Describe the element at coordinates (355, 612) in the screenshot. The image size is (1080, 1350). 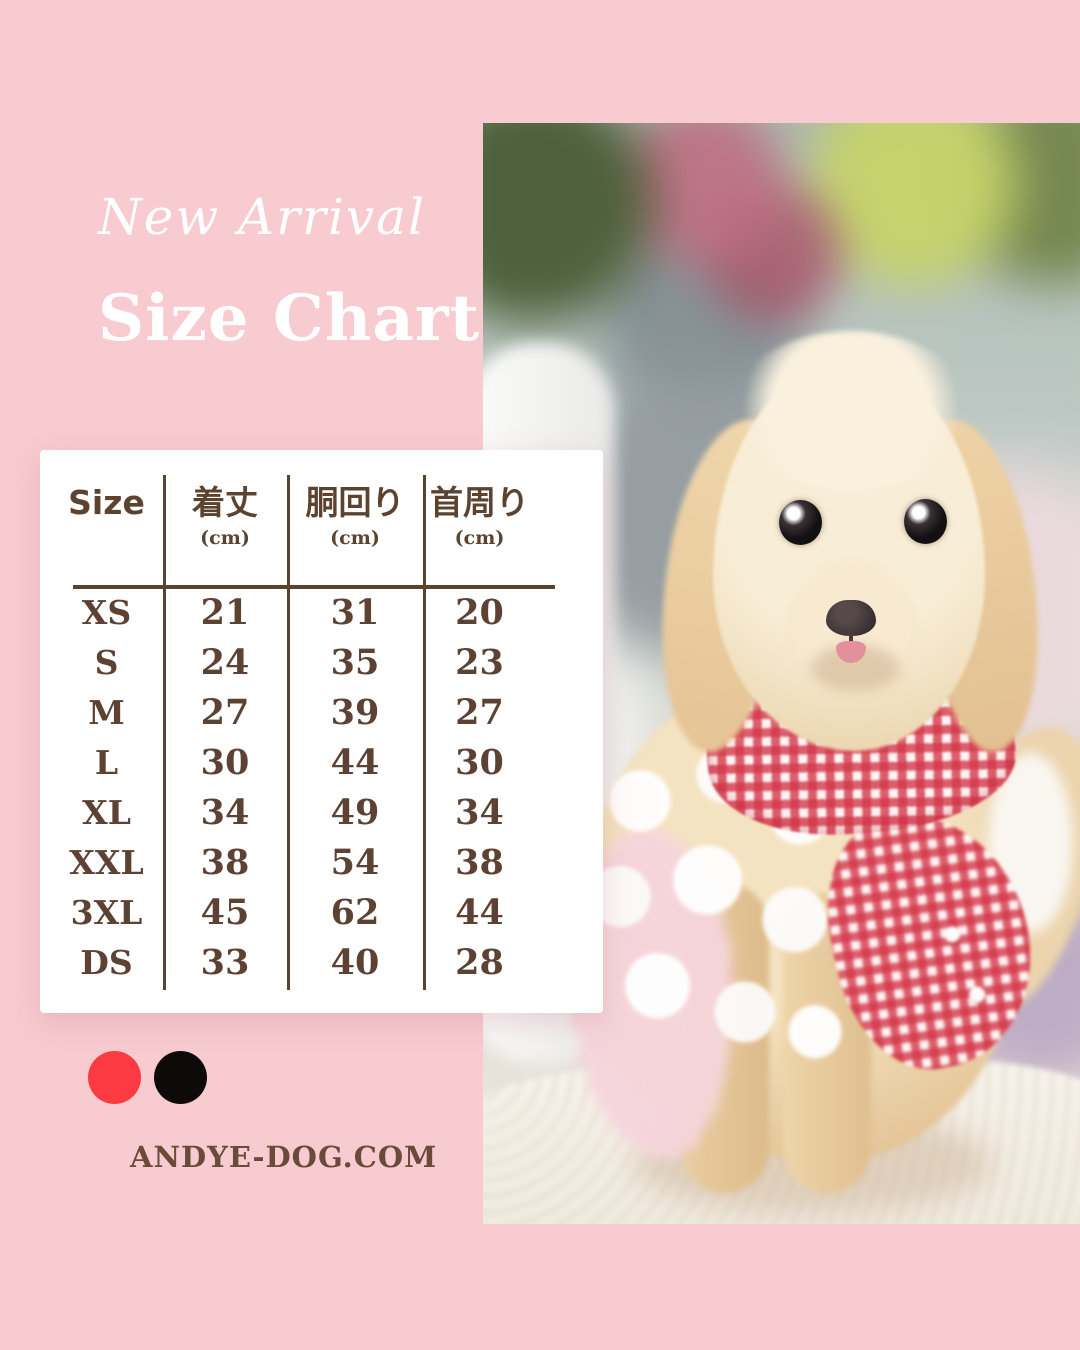
I see `girth-value: 31` at that location.